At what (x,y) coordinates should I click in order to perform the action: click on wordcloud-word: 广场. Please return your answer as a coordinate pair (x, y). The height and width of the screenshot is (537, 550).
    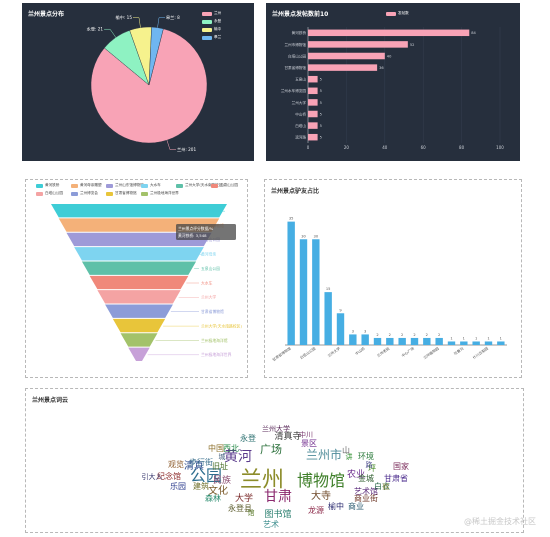
    Looking at the image, I should click on (271, 449).